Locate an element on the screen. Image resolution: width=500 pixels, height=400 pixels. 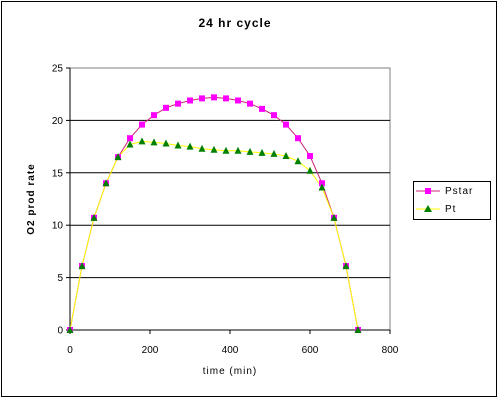
y-tick-label-0: 0 is located at coordinates (60, 331).